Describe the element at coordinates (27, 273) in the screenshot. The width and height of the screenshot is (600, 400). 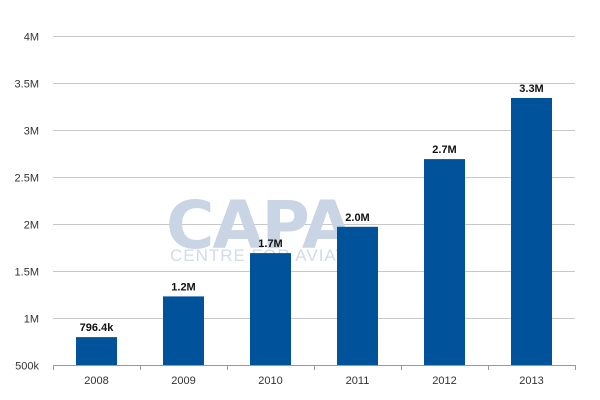
I see `y-tick-label: 1.5M` at that location.